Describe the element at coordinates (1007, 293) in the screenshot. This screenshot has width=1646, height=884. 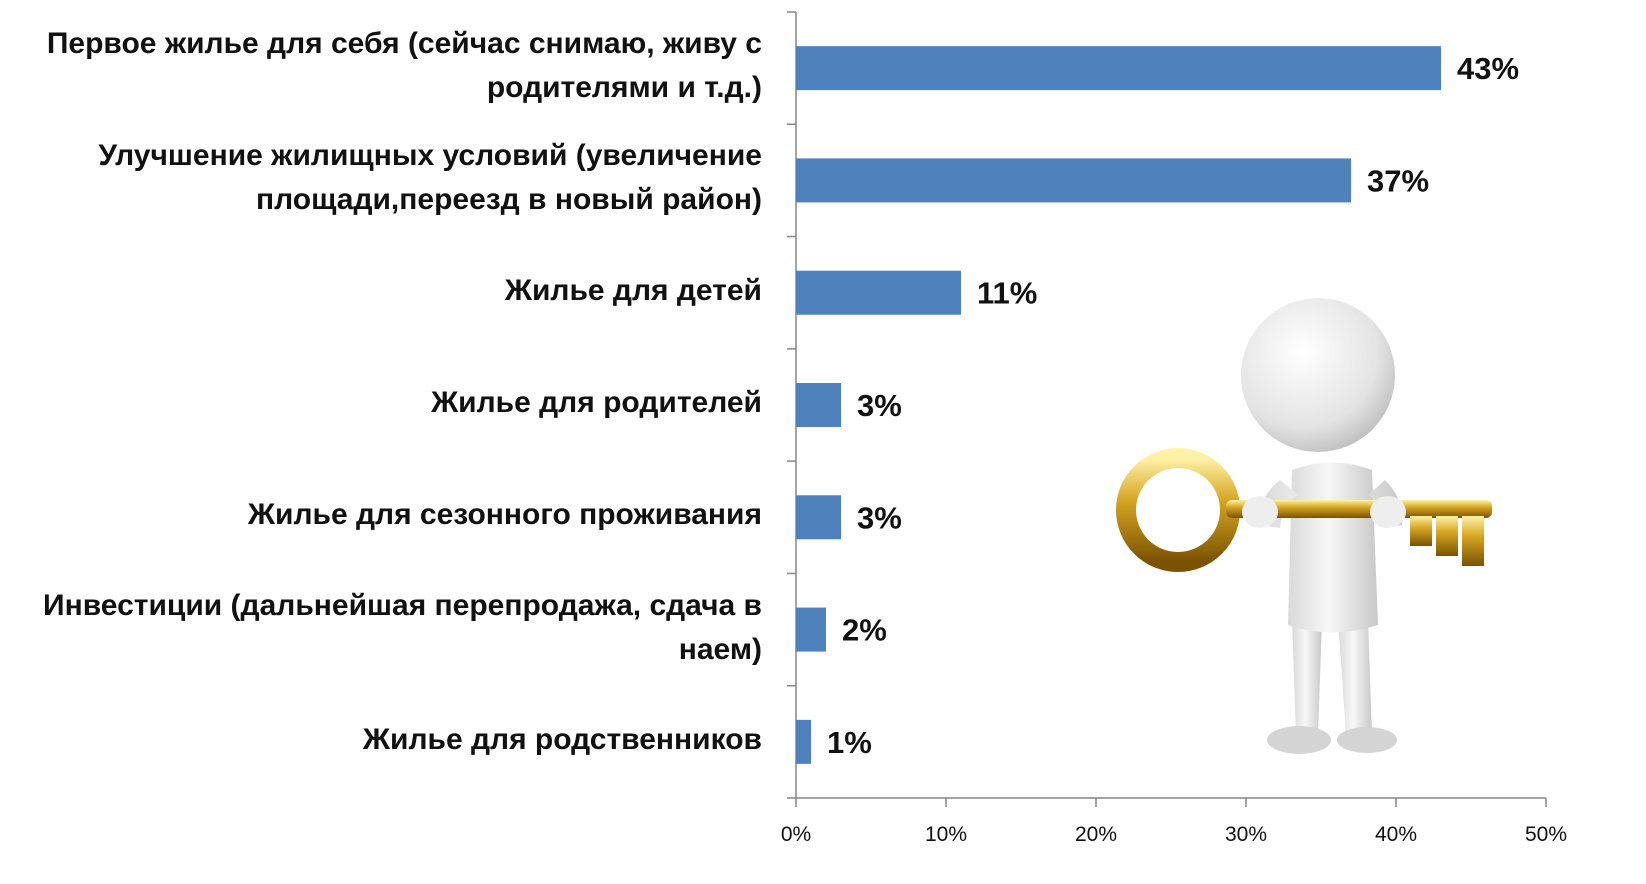
I see `data-label: 11%` at that location.